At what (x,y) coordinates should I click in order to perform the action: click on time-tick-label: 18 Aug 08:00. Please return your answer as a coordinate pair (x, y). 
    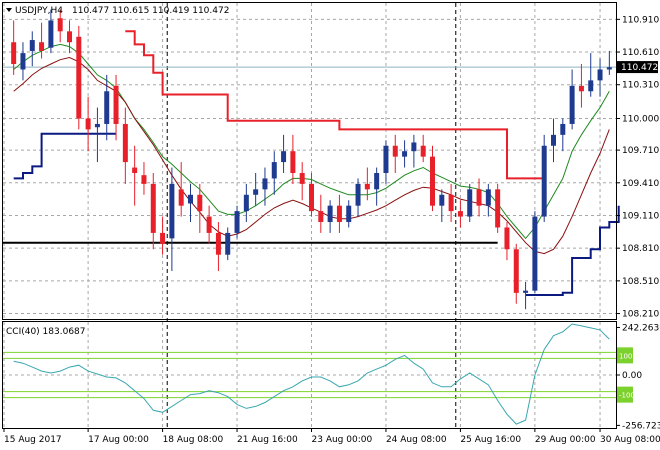
    Looking at the image, I should click on (193, 440).